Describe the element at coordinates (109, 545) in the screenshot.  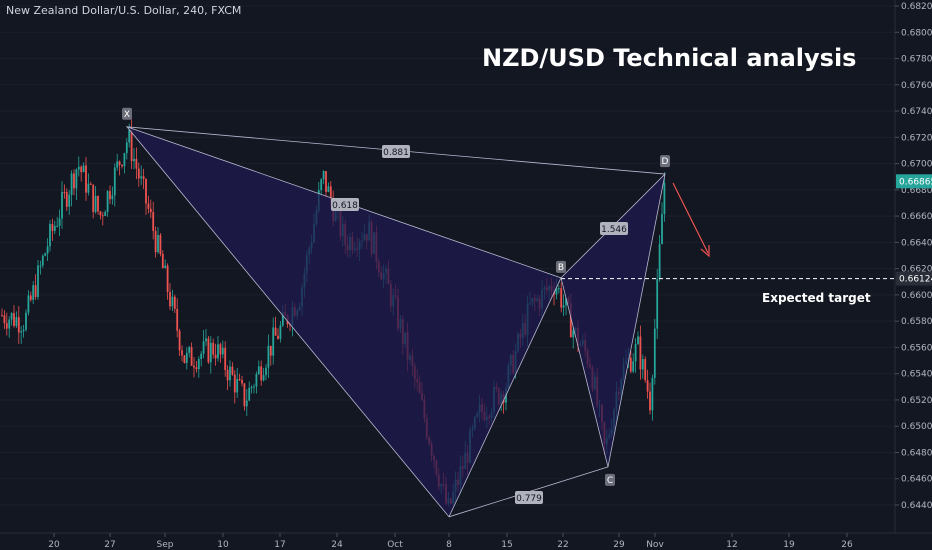
I see `time-tick-label: 27` at that location.